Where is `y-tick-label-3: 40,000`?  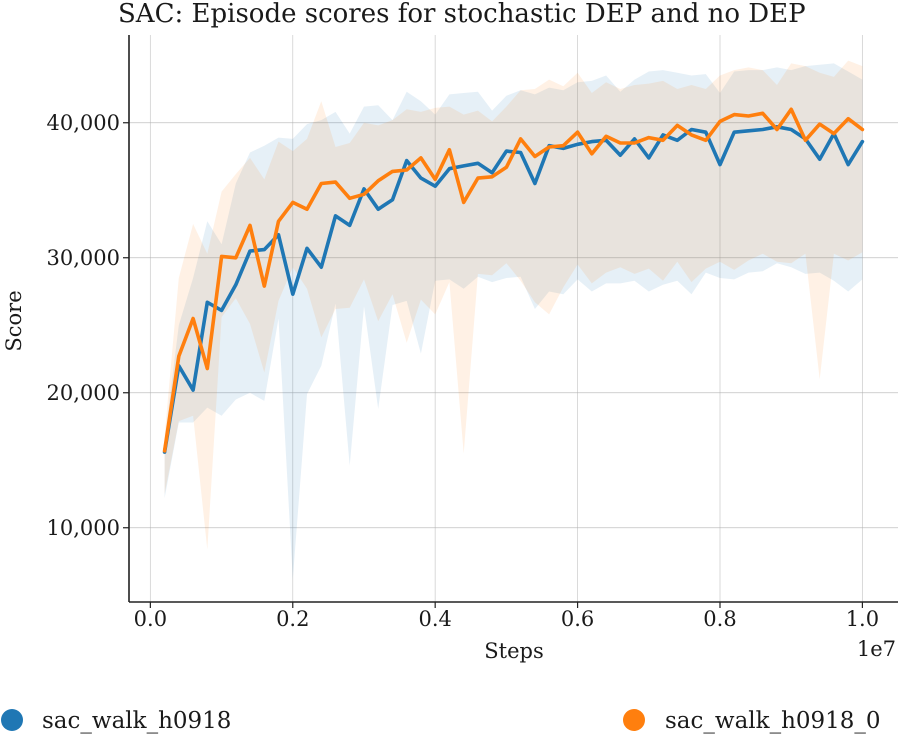
y-tick-label-3: 40,000 is located at coordinates (83, 123).